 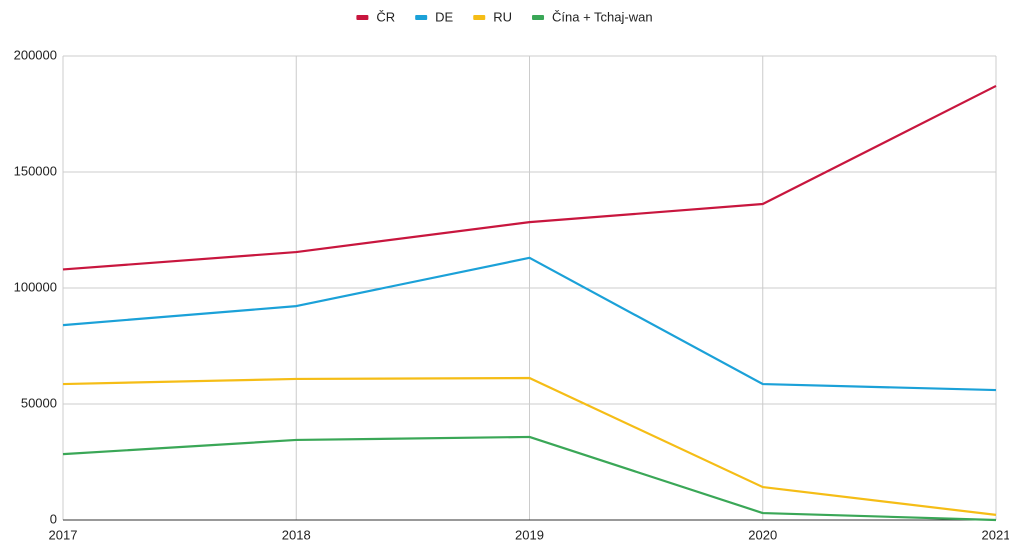 I want to click on legend-label: DE, so click(x=444, y=16).